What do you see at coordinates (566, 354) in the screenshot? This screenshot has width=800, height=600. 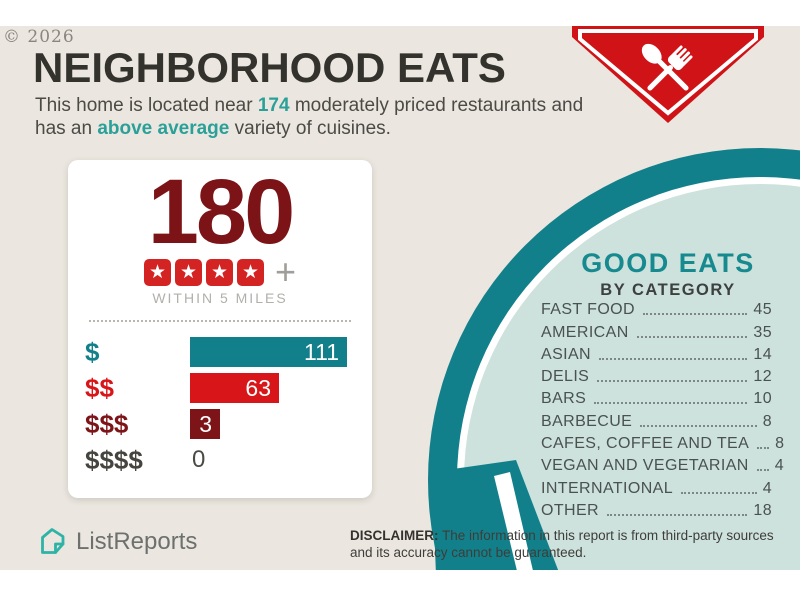 I see `category-label: ASIAN` at bounding box center [566, 354].